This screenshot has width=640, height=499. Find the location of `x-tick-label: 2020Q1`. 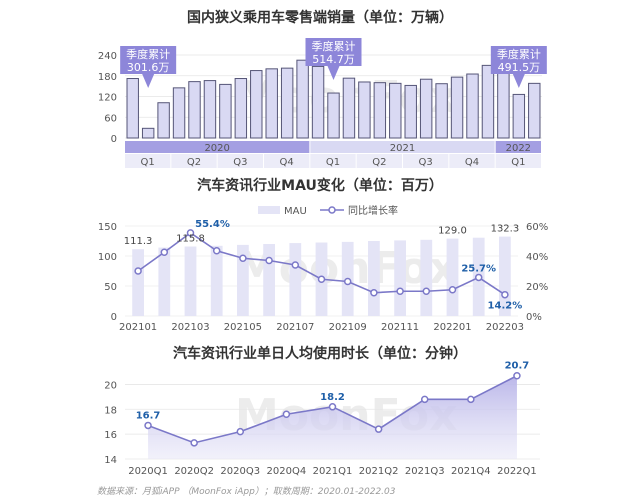

x-tick-label: 2020Q1 is located at coordinates (148, 471).